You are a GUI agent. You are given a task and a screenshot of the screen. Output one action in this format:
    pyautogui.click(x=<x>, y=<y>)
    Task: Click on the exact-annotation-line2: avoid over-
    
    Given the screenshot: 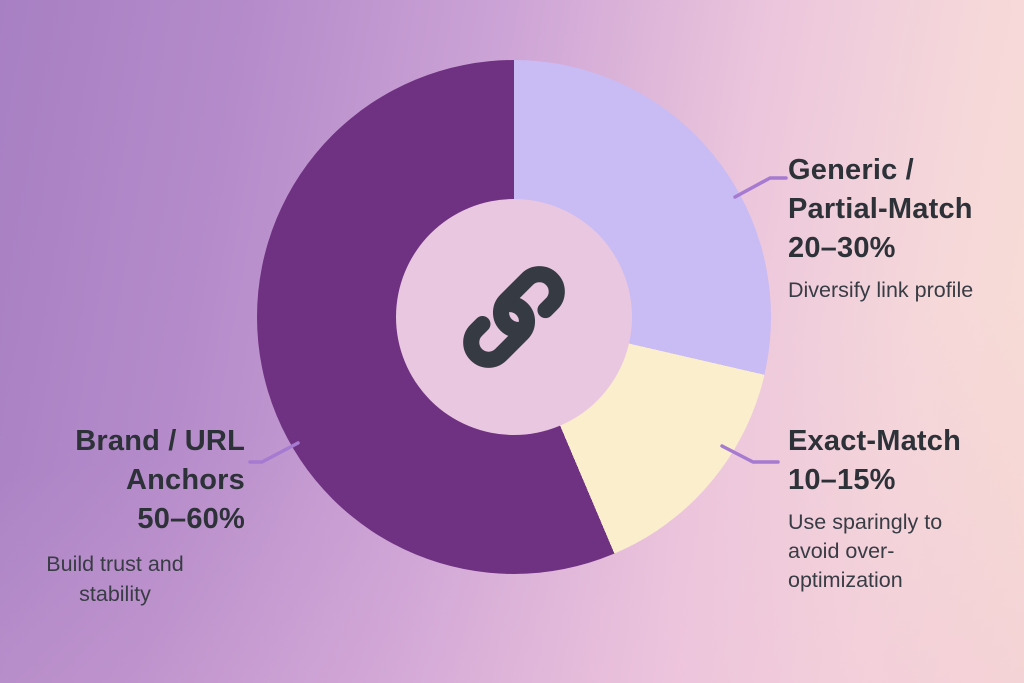 What is the action you would take?
    pyautogui.click(x=841, y=551)
    